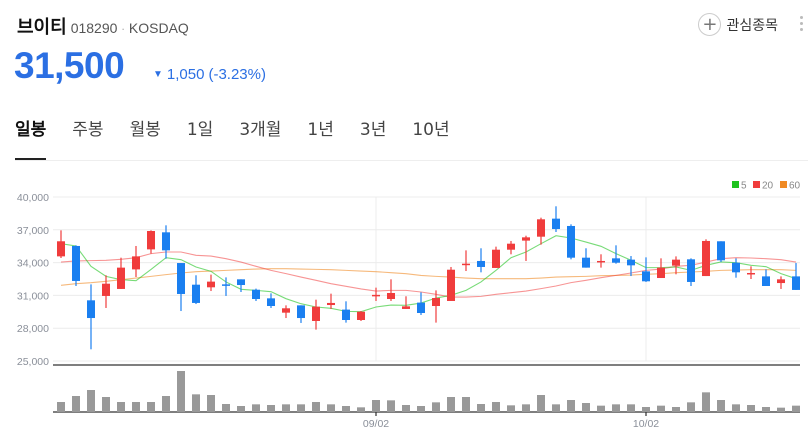  I want to click on stock-code: 018290, so click(94, 28).